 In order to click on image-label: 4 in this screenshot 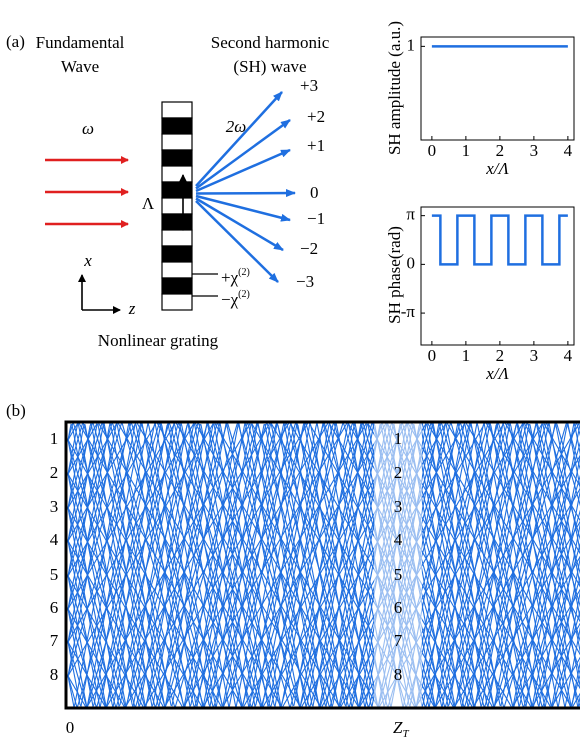, I will do `click(398, 539)`.